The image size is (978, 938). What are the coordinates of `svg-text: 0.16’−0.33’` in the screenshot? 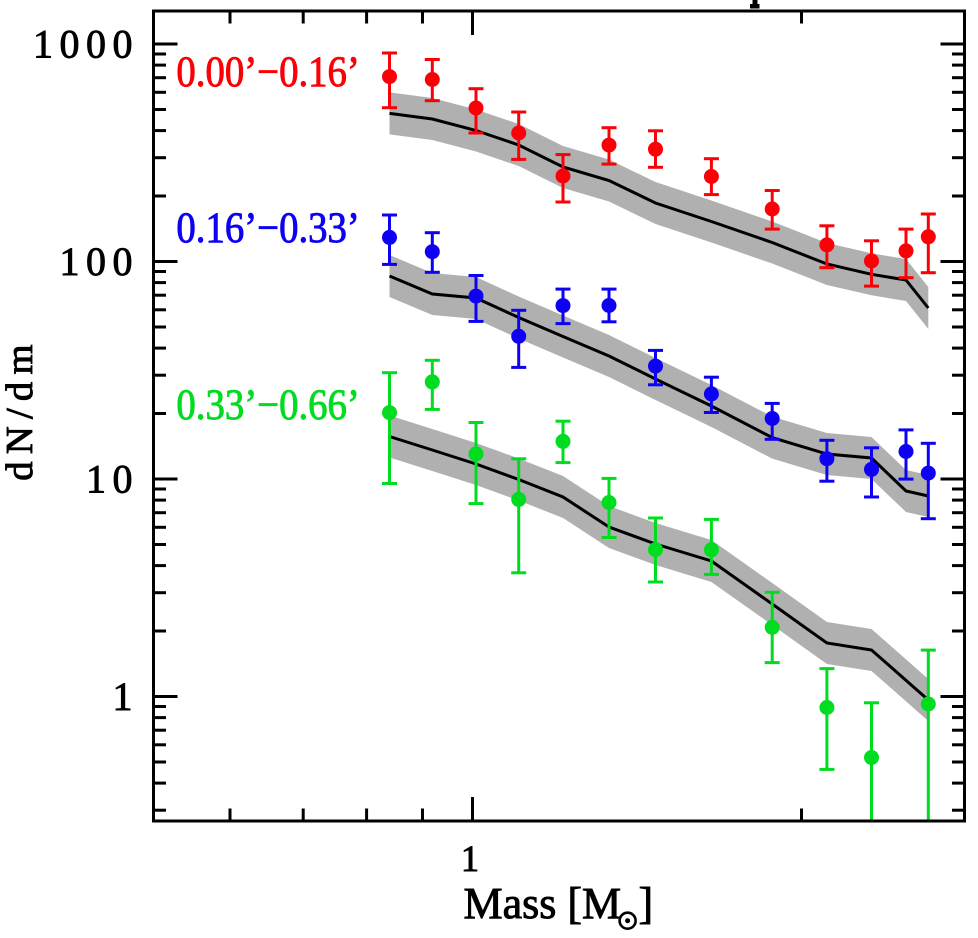 It's located at (267, 227).